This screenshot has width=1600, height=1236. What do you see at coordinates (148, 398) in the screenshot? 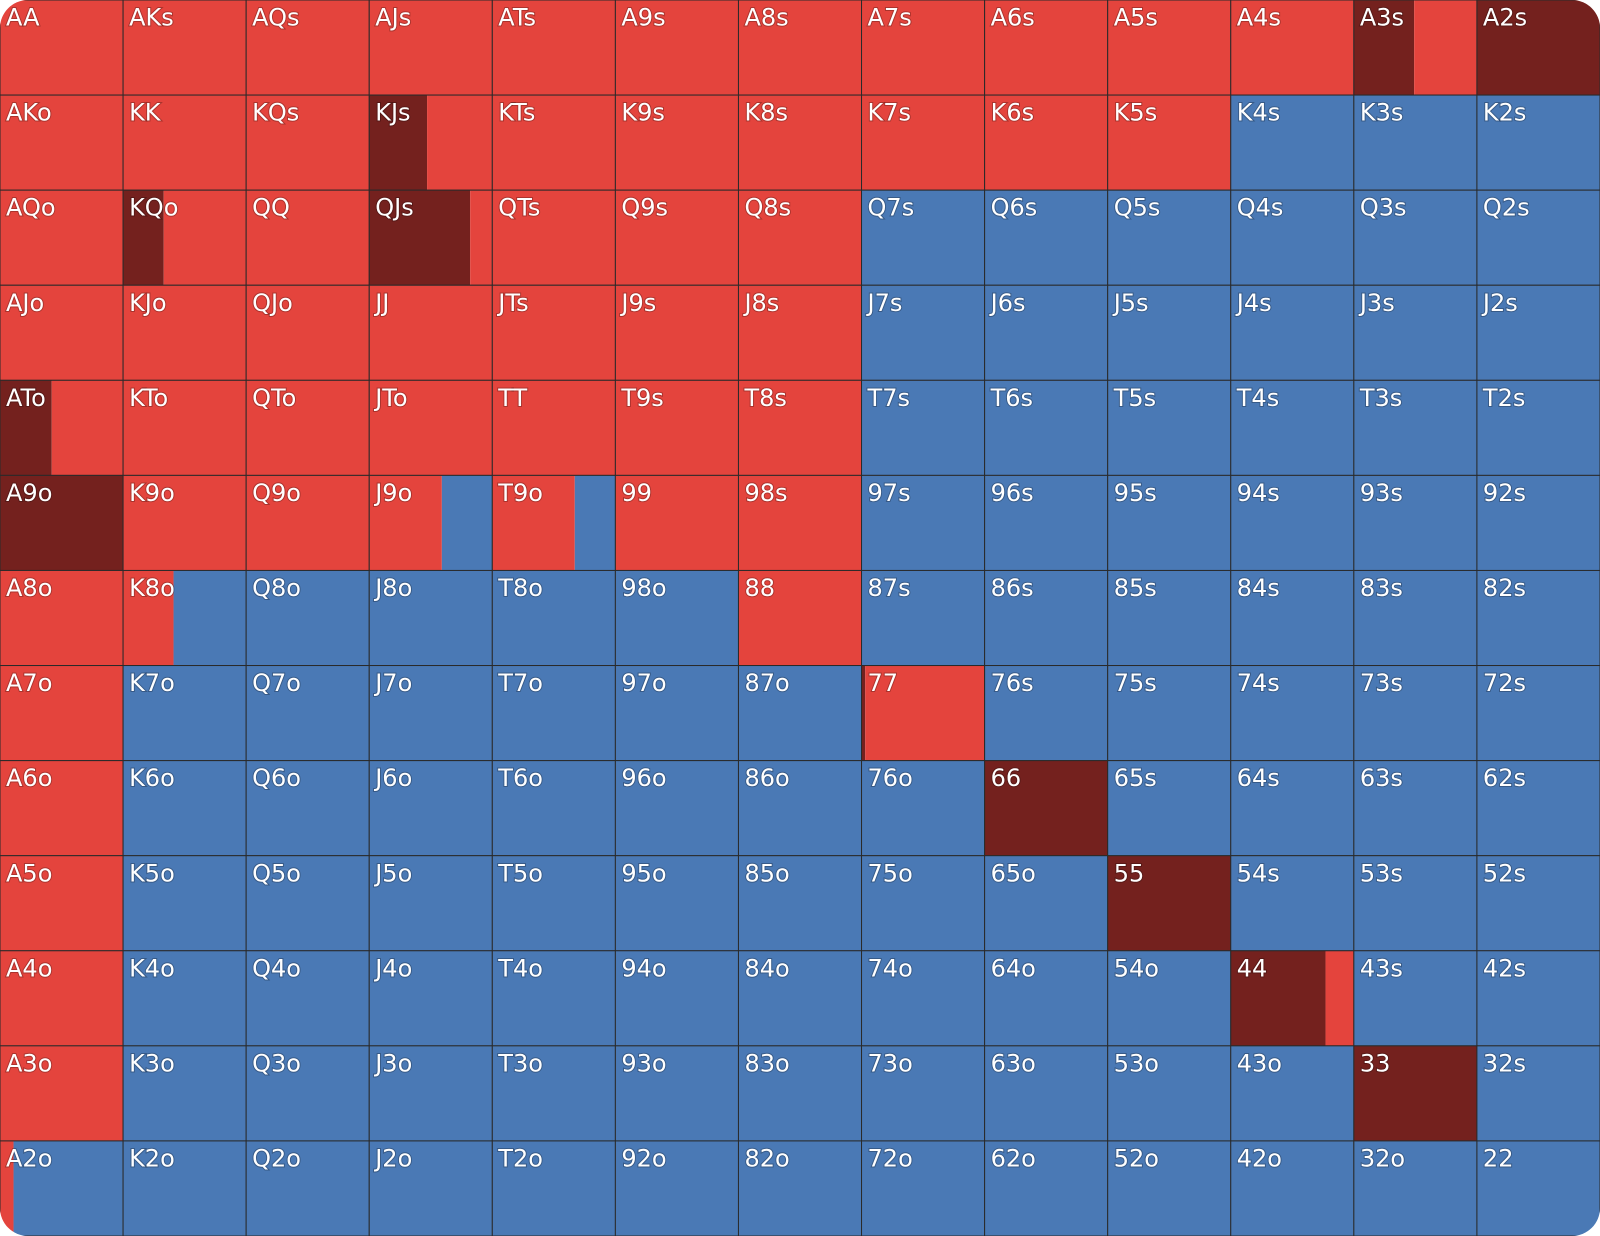
I see `hand-label: KTo` at bounding box center [148, 398].